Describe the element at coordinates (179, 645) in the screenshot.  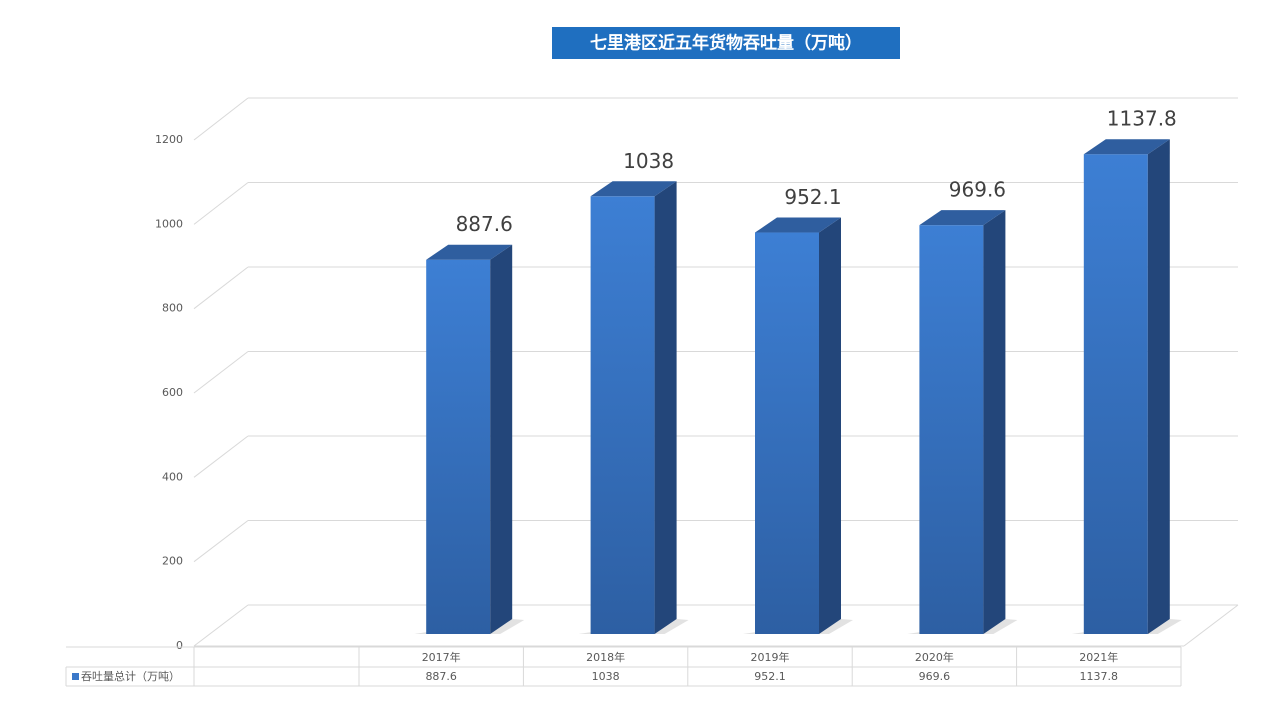
I see `y-tick-label: 0` at that location.